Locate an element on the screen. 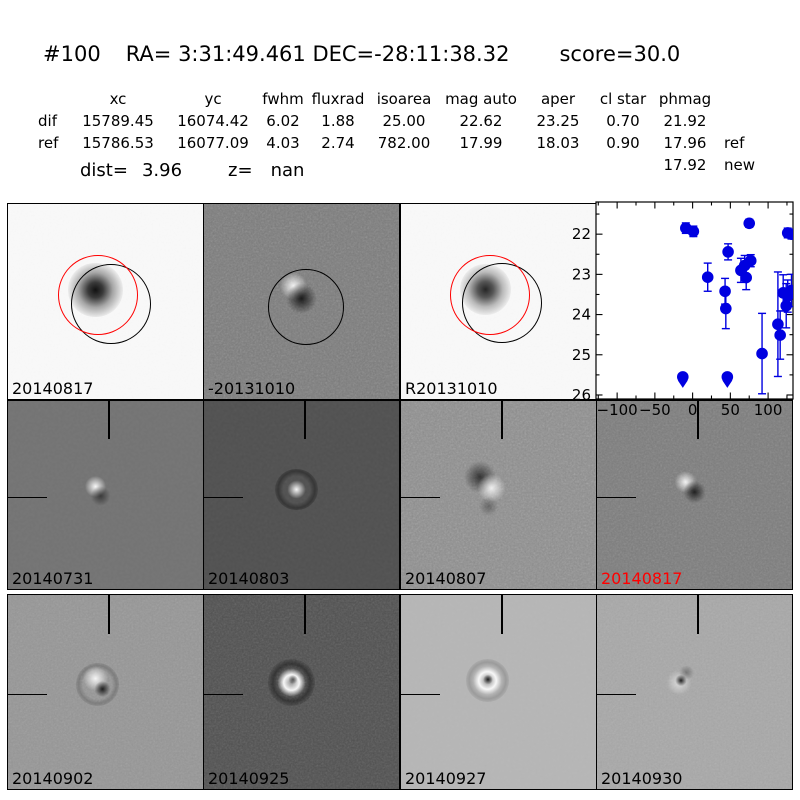 The image size is (800, 800). stamp-20140807: 20140807 is located at coordinates (498, 495).